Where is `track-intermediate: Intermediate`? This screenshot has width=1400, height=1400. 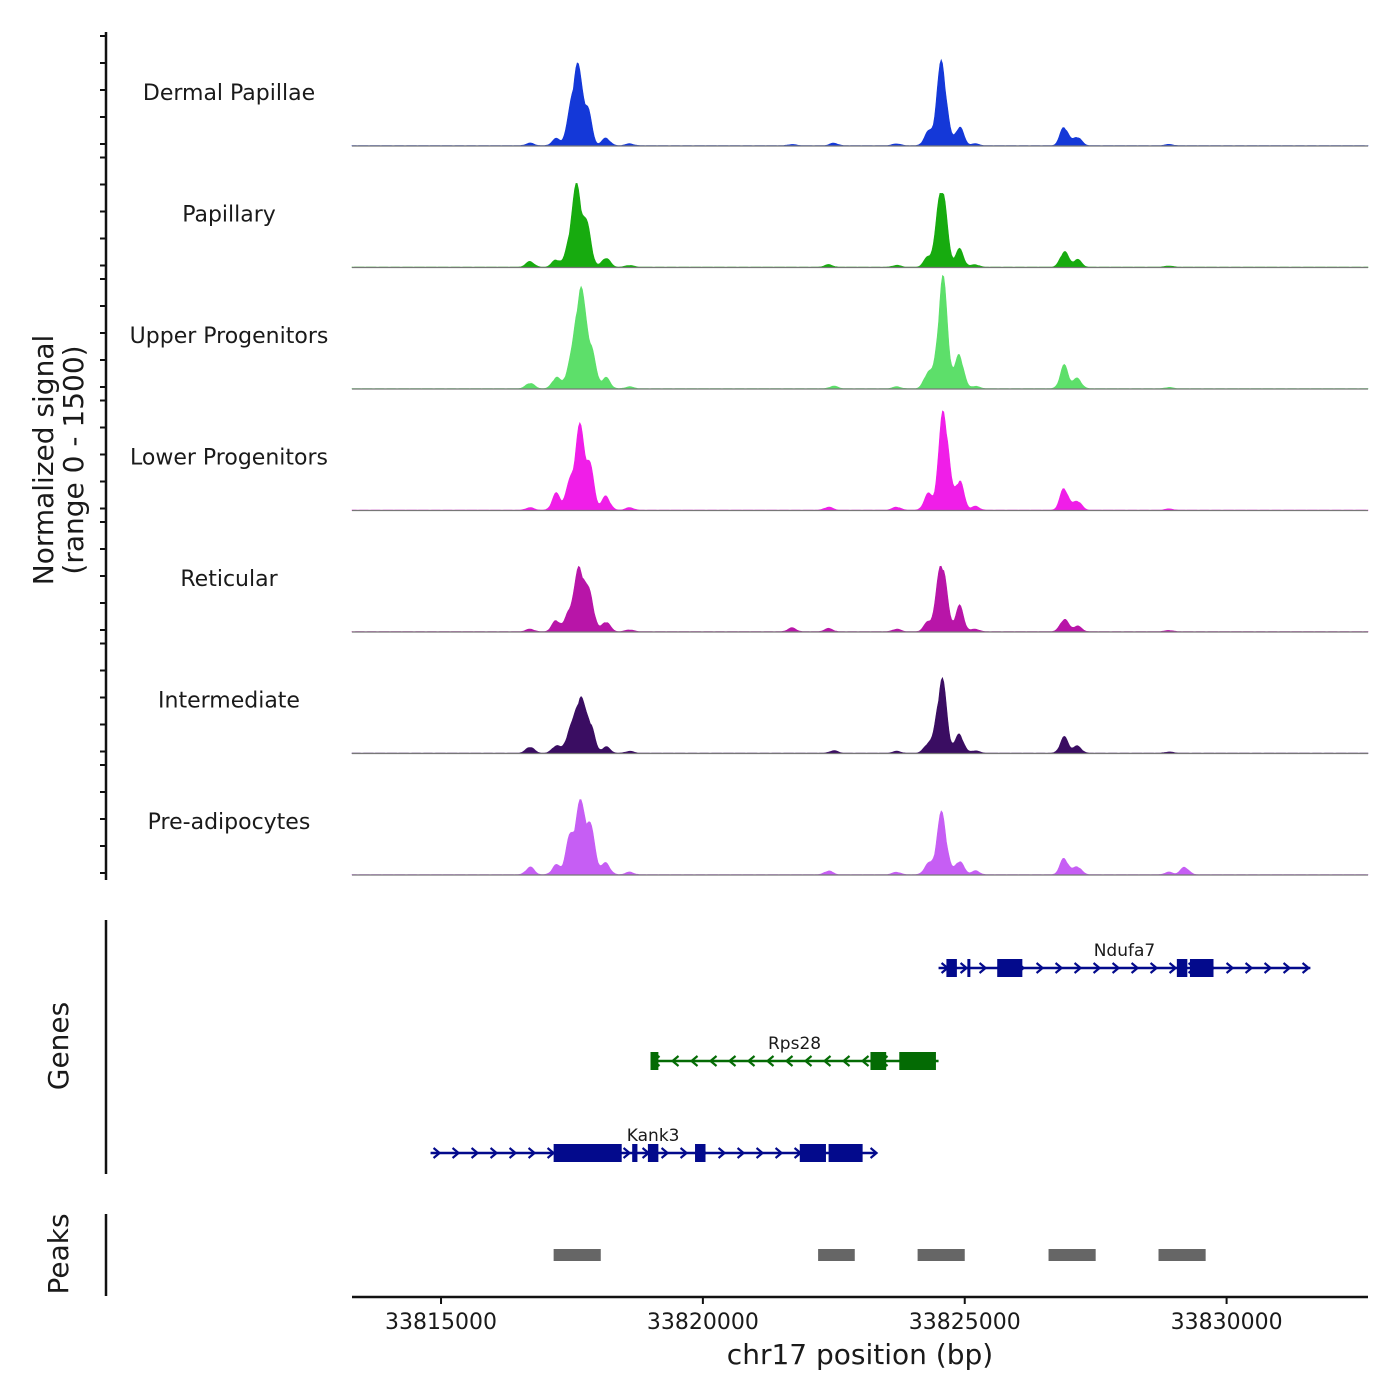 track-intermediate: Intermediate is located at coordinates (763, 715).